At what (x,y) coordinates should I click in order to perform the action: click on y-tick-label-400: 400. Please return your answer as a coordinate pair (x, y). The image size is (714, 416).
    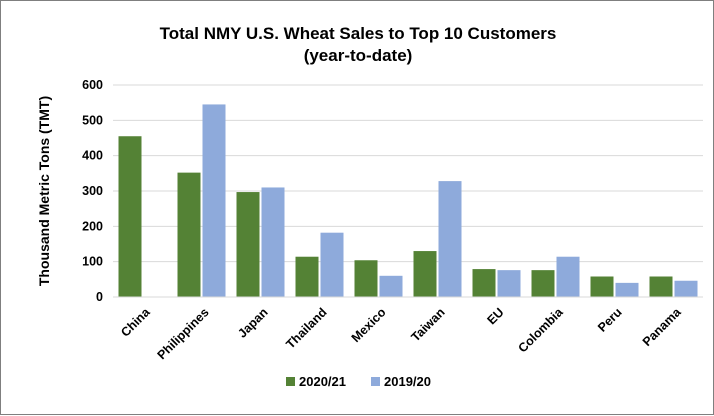
    Looking at the image, I should click on (92, 156).